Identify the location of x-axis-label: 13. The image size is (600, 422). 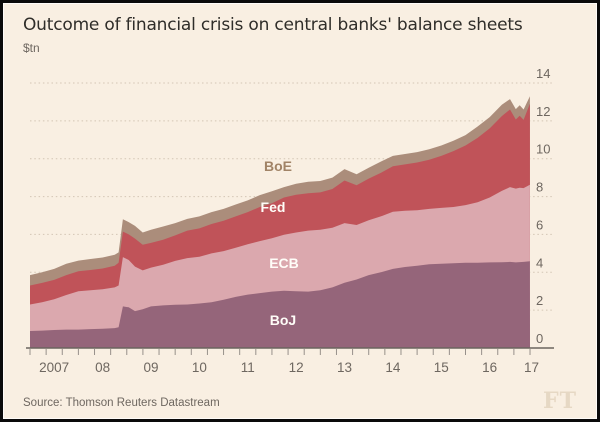
(344, 367).